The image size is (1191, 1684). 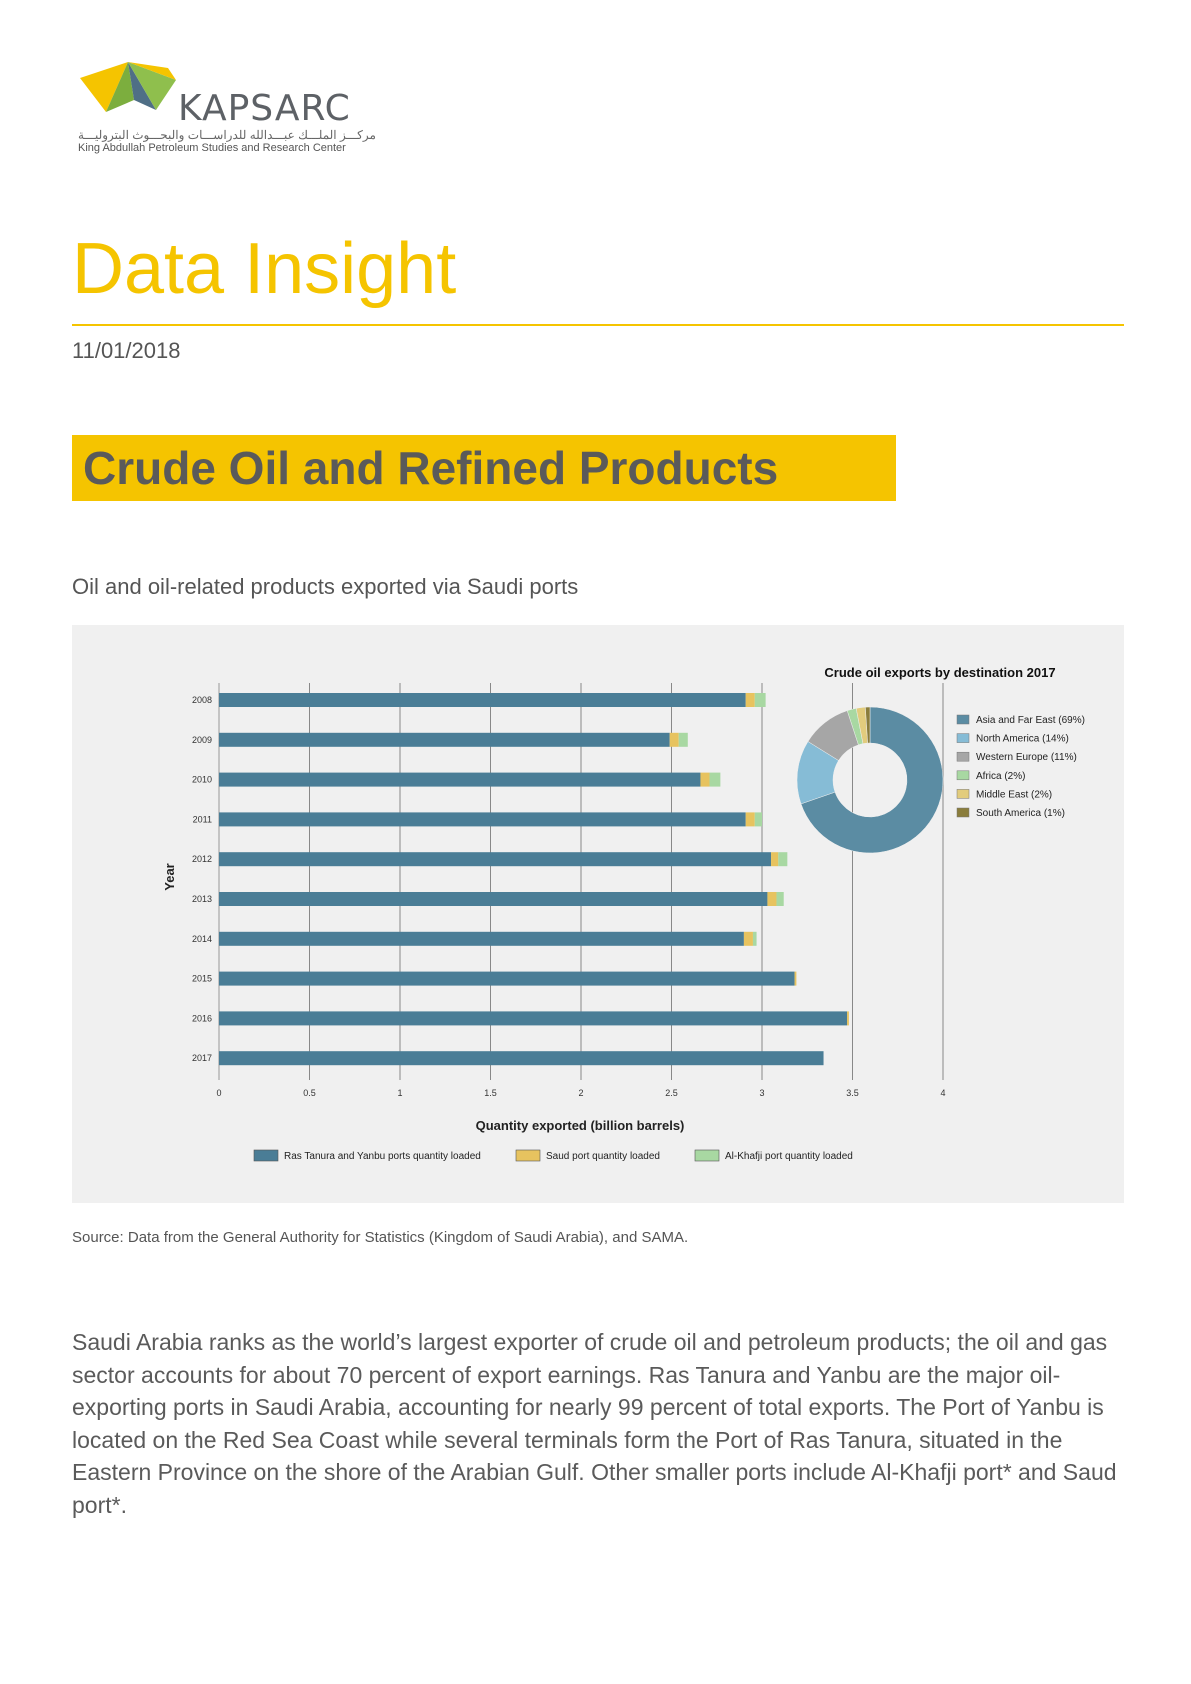 I want to click on x-tick-label: 4, so click(x=942, y=1093).